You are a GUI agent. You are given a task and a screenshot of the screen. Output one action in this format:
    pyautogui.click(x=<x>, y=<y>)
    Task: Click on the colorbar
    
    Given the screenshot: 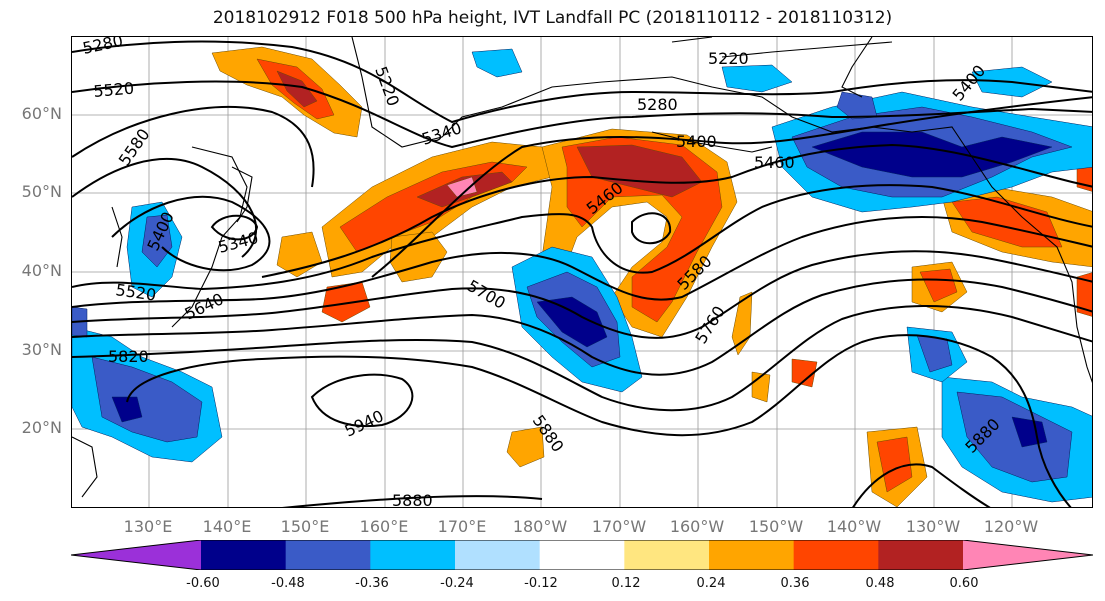 What is the action you would take?
    pyautogui.click(x=582, y=555)
    